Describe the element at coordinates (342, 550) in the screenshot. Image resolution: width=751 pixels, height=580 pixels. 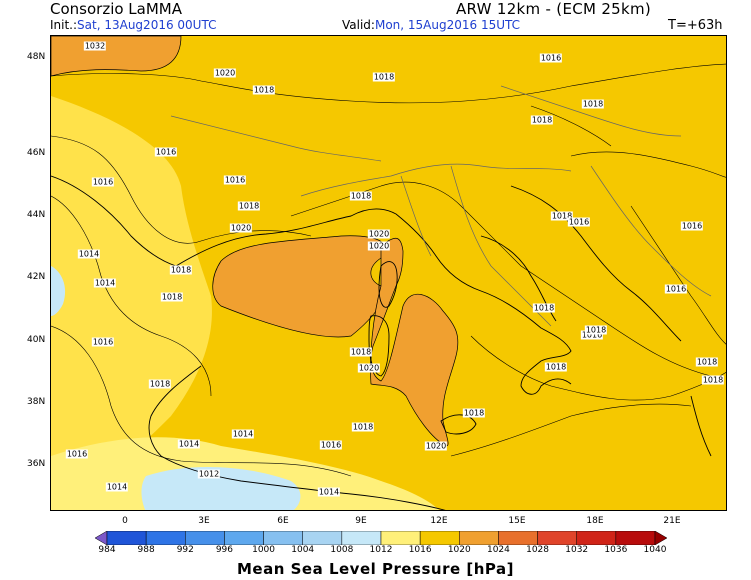
I see `colorbar-level: 1008` at that location.